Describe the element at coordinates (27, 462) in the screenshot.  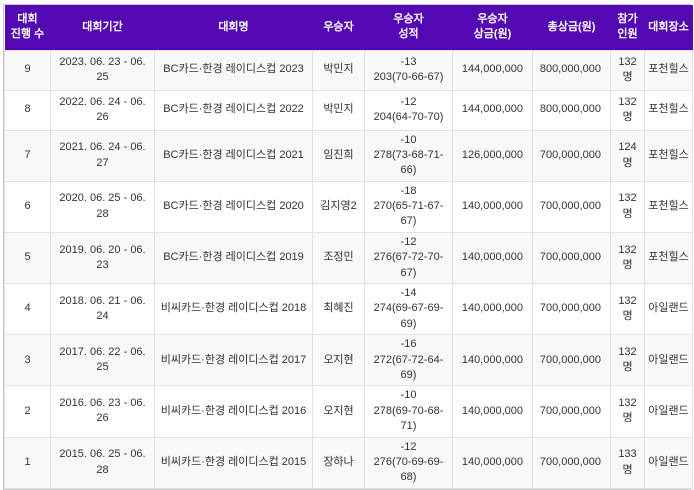
I see `cell-count: 1` at that location.